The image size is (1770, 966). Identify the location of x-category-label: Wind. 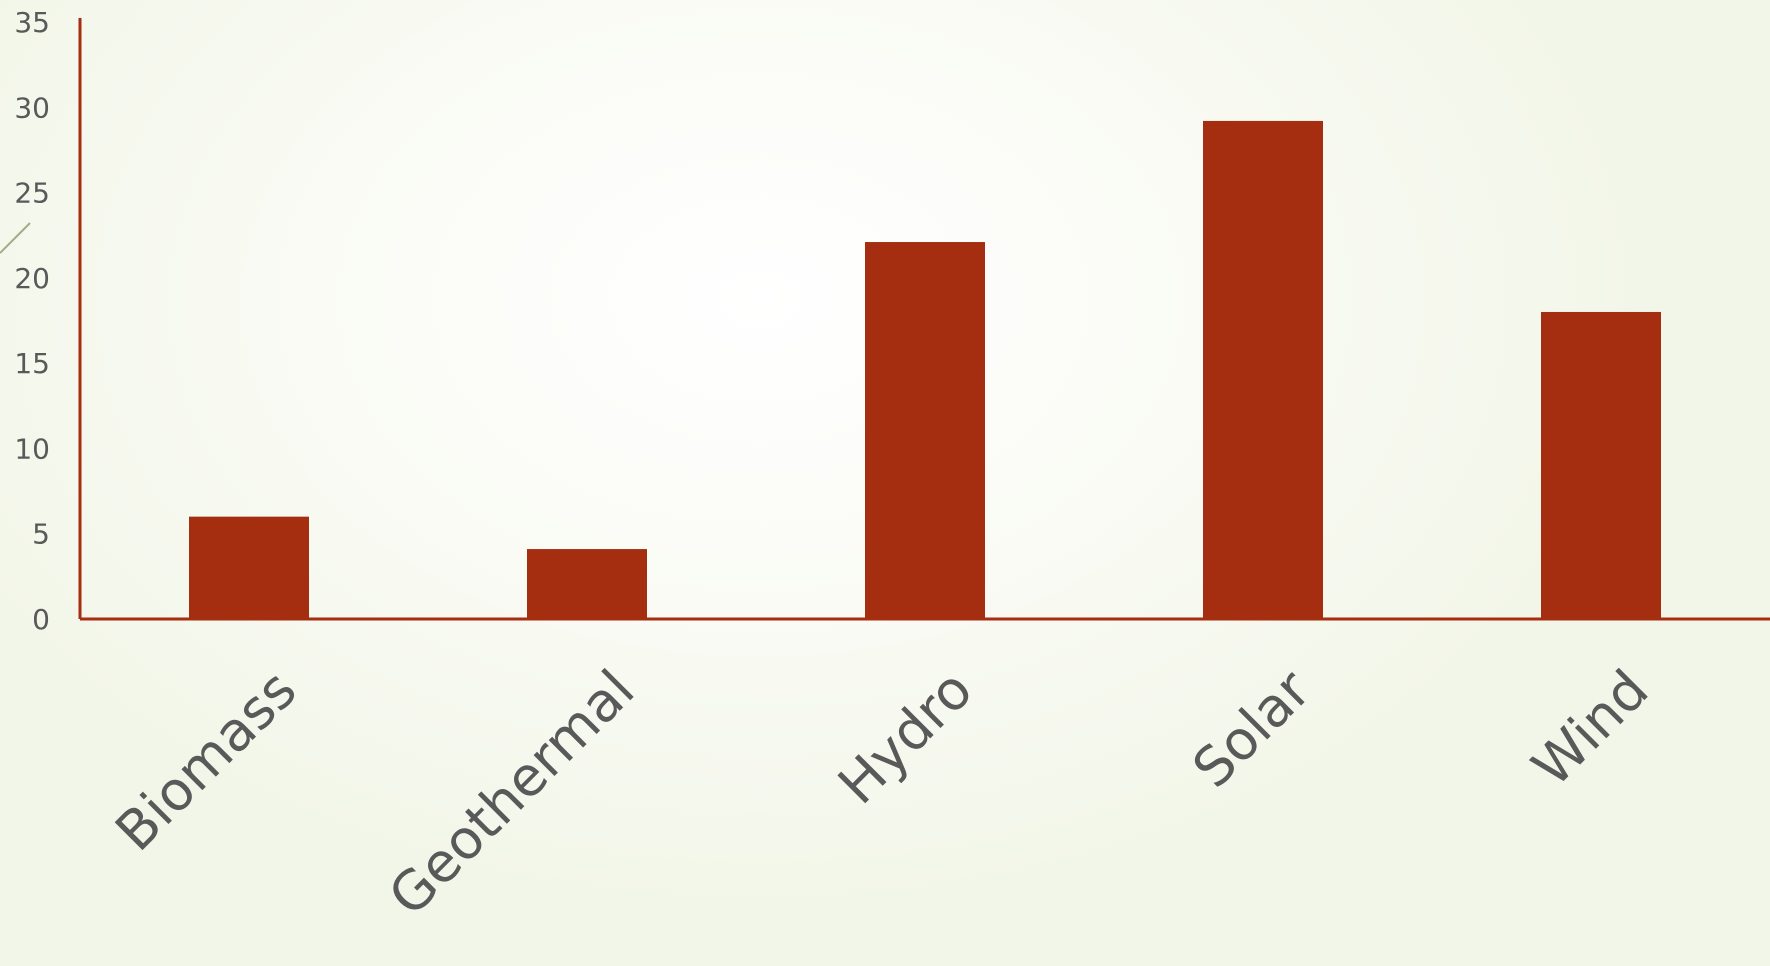
(1590, 728).